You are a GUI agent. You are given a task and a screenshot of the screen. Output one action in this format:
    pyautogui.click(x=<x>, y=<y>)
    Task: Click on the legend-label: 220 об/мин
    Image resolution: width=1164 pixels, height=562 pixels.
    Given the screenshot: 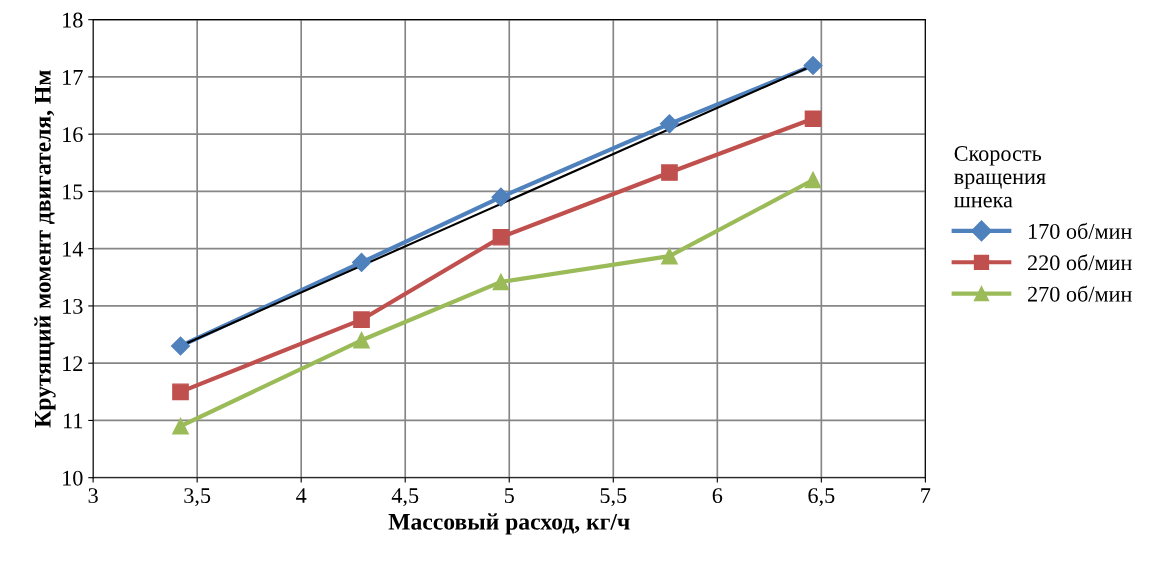 What is the action you would take?
    pyautogui.click(x=1080, y=262)
    